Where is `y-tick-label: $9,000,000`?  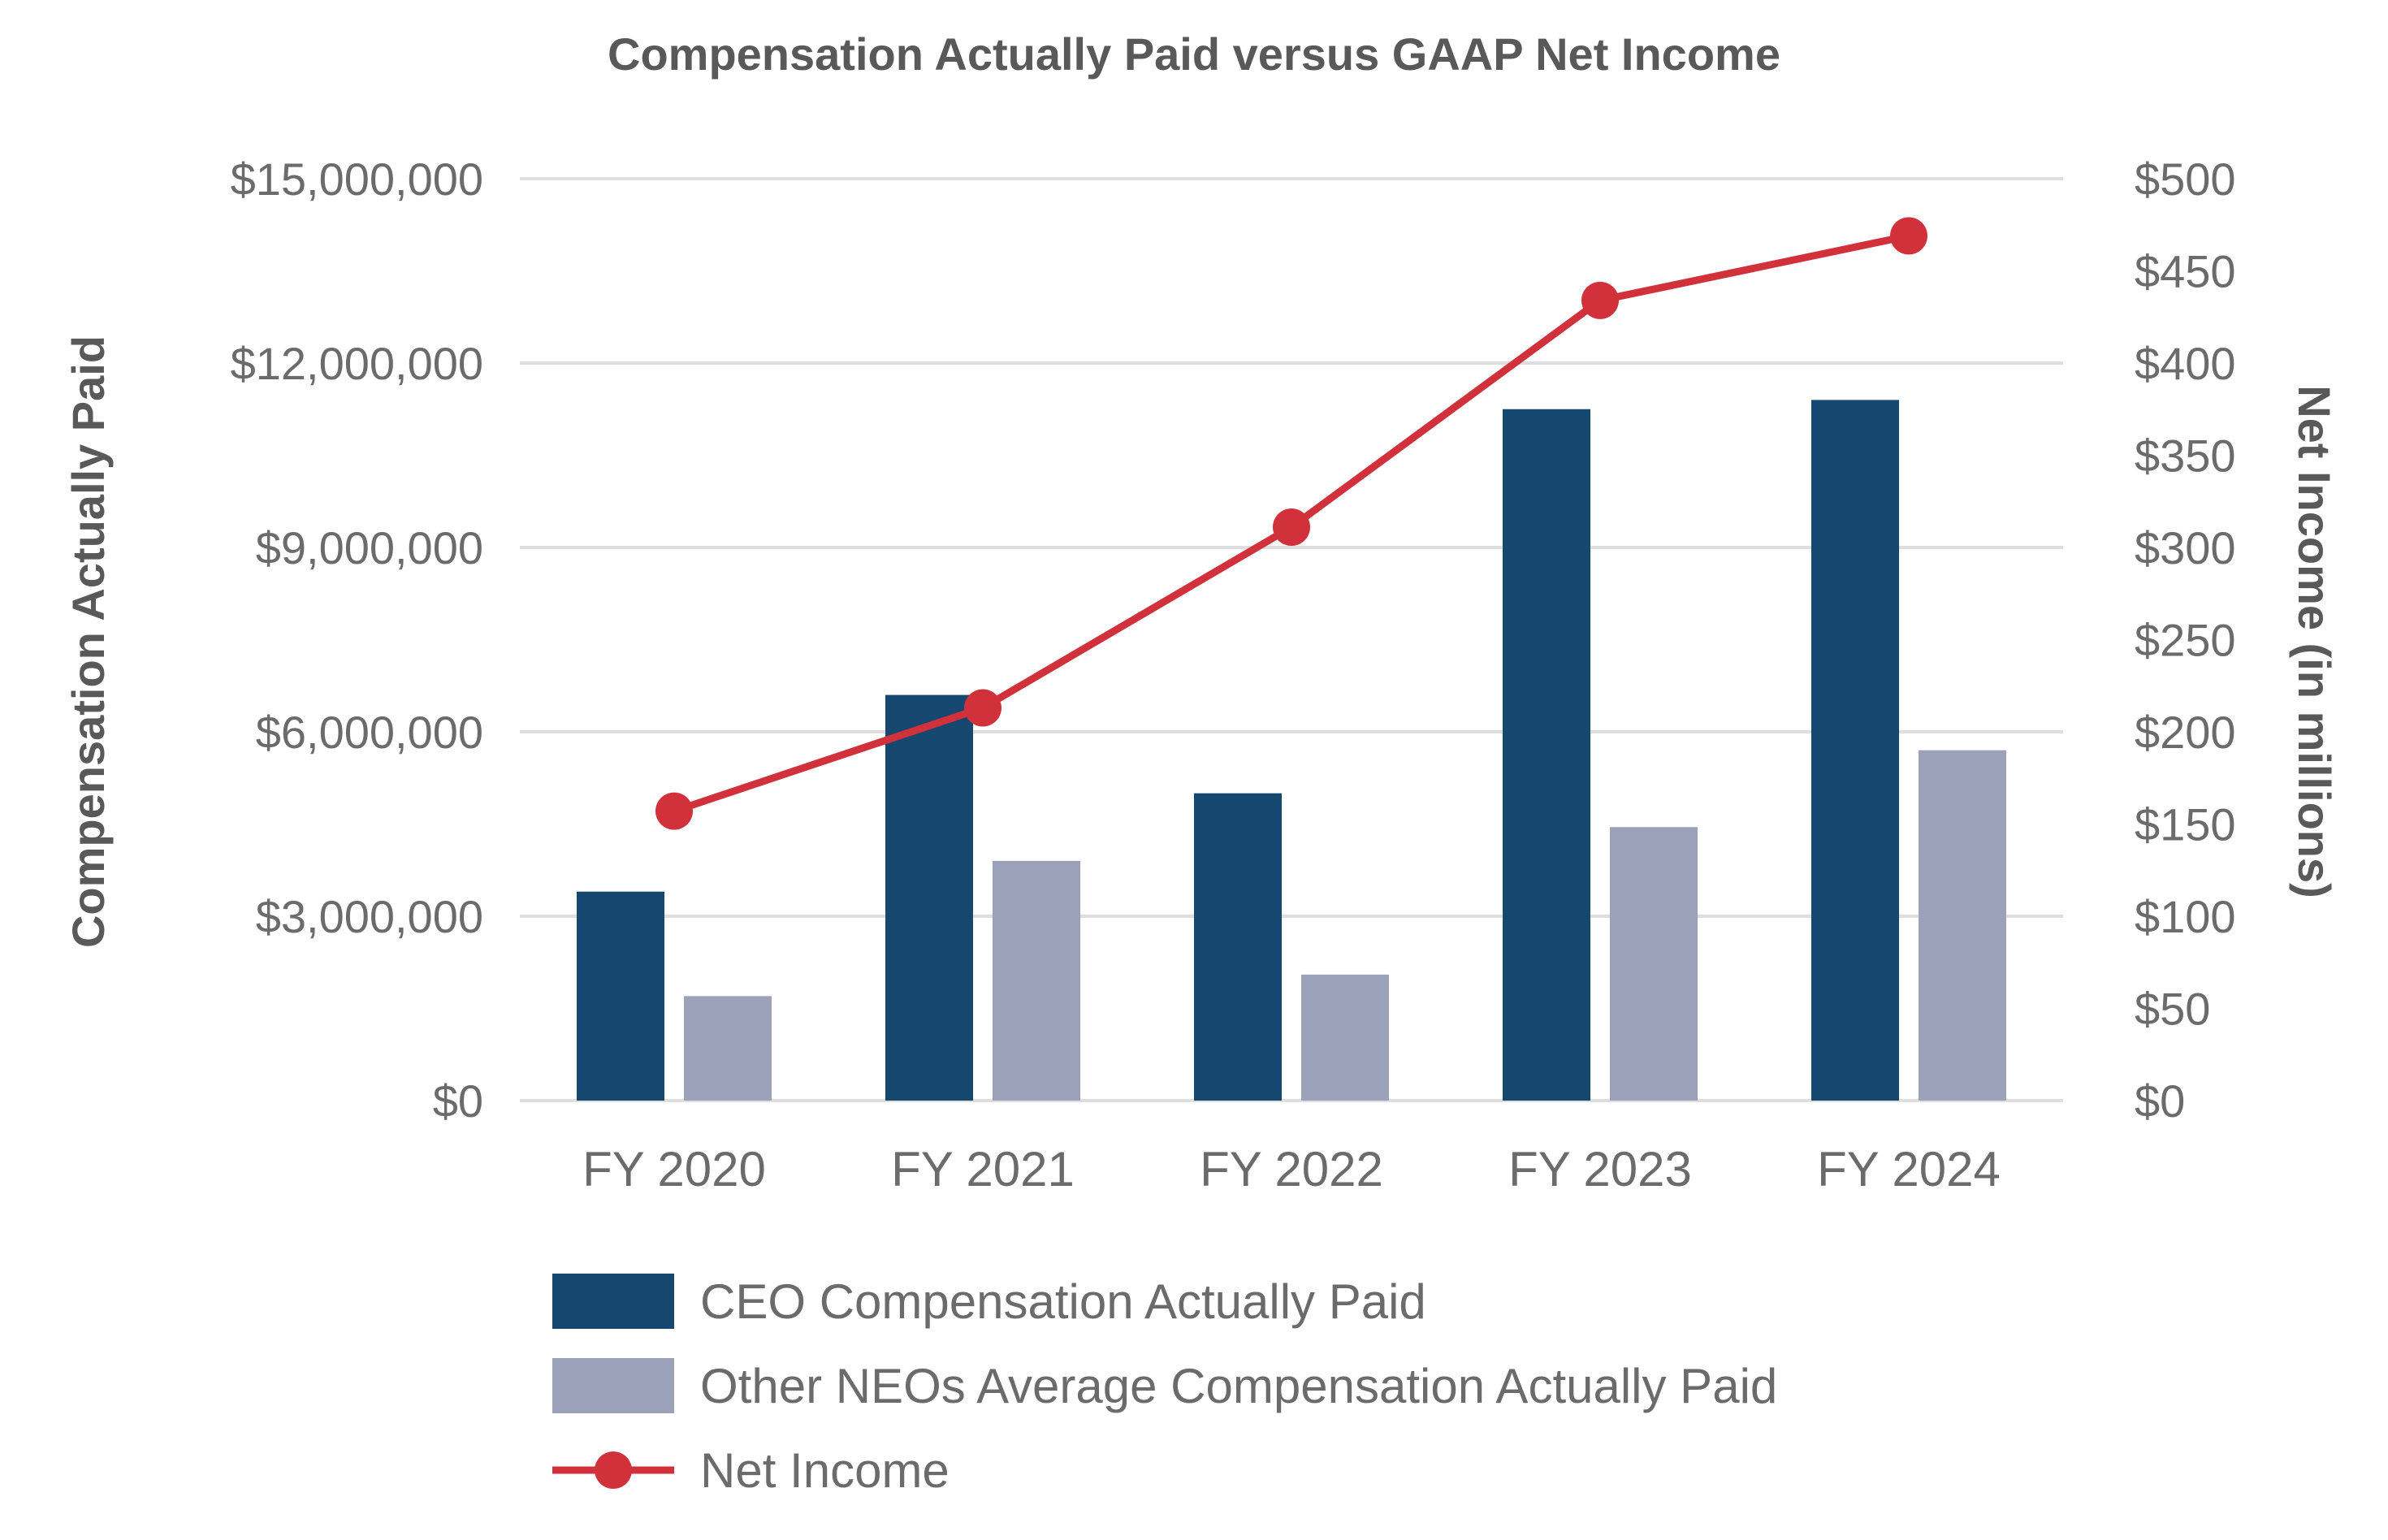
y-tick-label: $9,000,000 is located at coordinates (369, 547).